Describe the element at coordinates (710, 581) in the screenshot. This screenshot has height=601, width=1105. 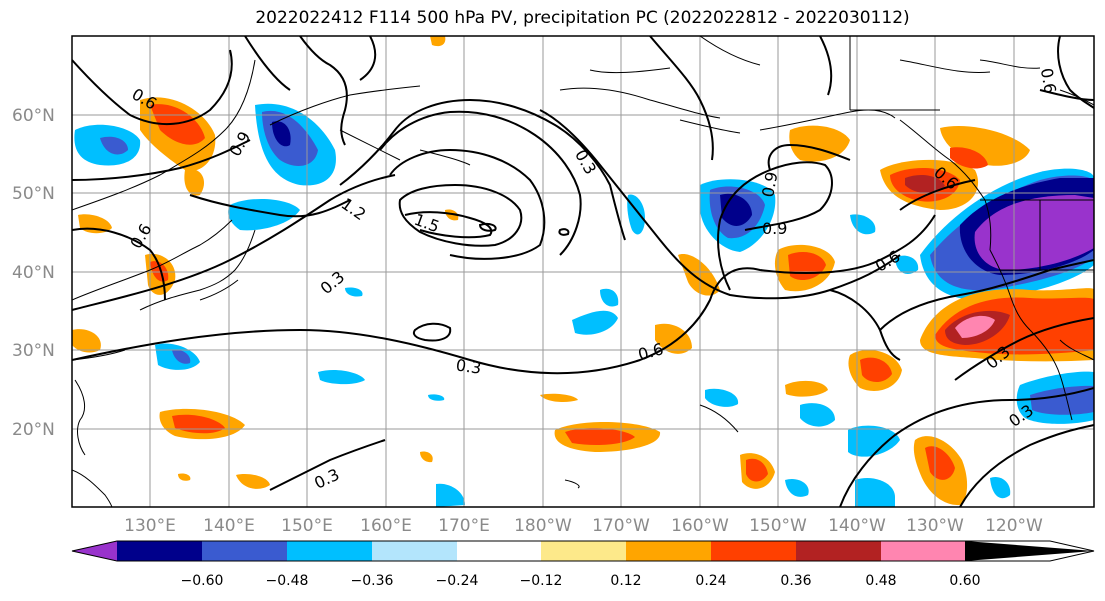
I see `colorbar-tick-label: 0.24` at that location.